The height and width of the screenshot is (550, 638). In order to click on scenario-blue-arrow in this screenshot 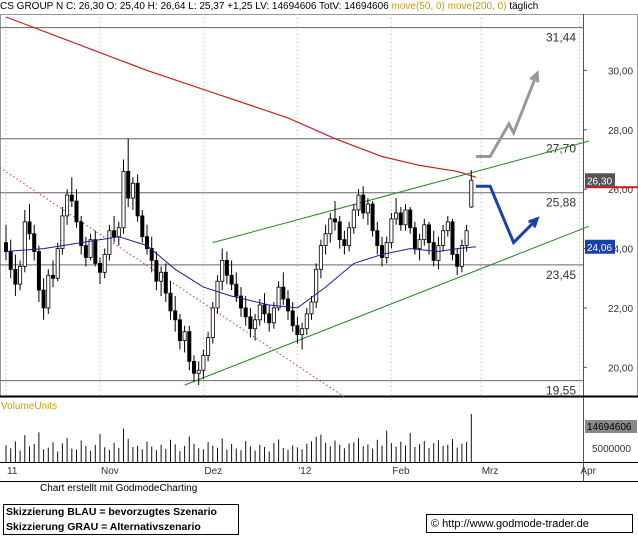, I will do `click(507, 215)`.